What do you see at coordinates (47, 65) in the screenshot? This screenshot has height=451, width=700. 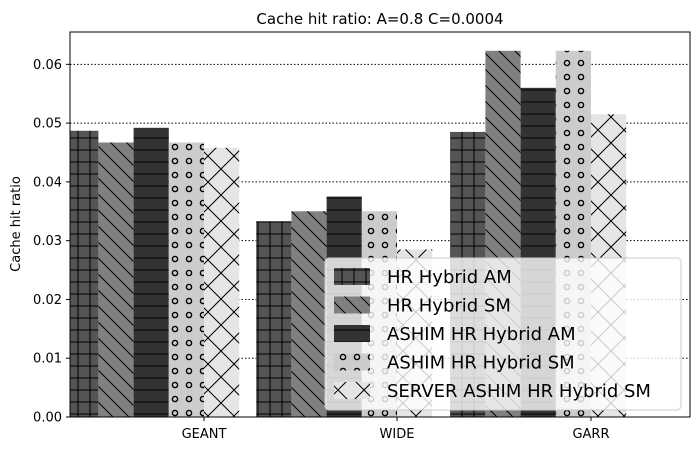 I see `y-tick-label: 0.06` at bounding box center [47, 65].